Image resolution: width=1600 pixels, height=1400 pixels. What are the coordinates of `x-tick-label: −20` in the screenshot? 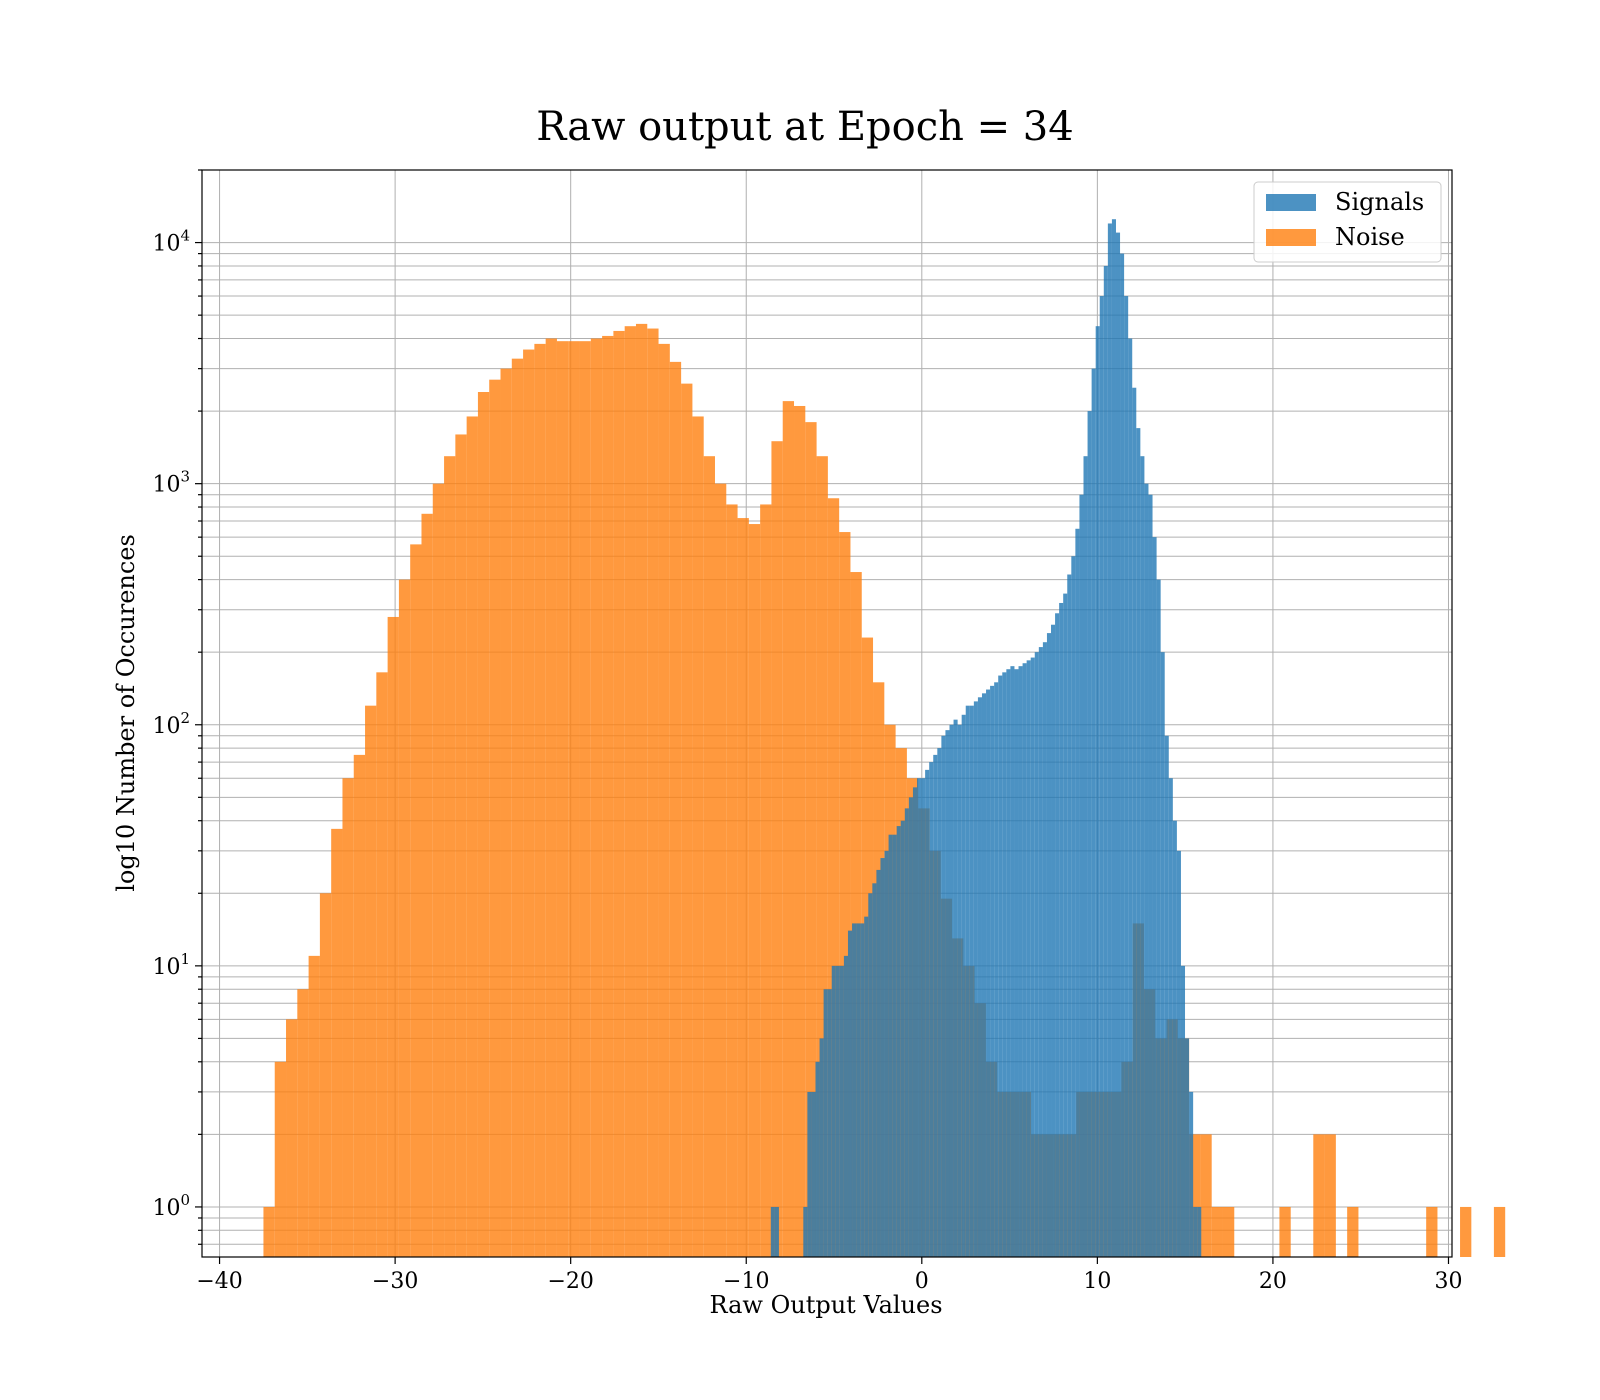 It's located at (570, 1281).